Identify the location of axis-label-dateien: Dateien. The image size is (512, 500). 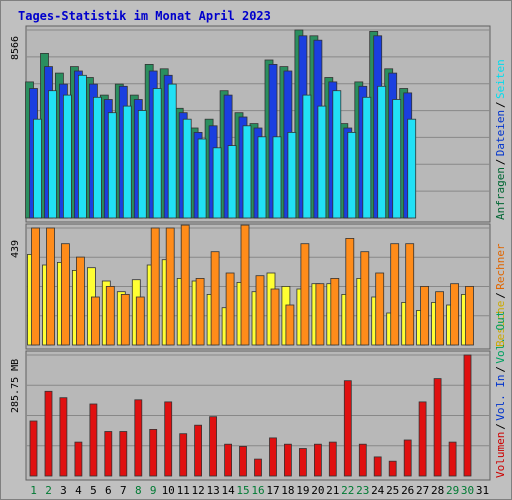
(500, 133).